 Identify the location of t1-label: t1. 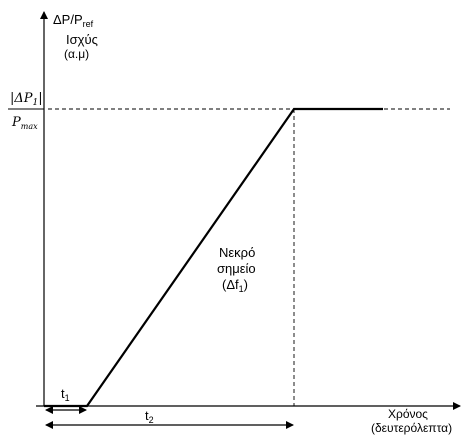
(65, 394).